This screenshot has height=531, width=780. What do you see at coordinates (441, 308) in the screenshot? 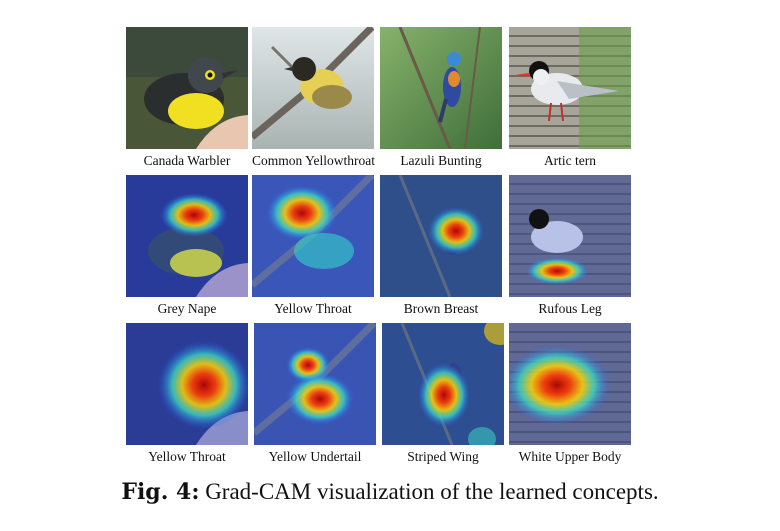
I see `concept-label: Brown Breast` at bounding box center [441, 308].